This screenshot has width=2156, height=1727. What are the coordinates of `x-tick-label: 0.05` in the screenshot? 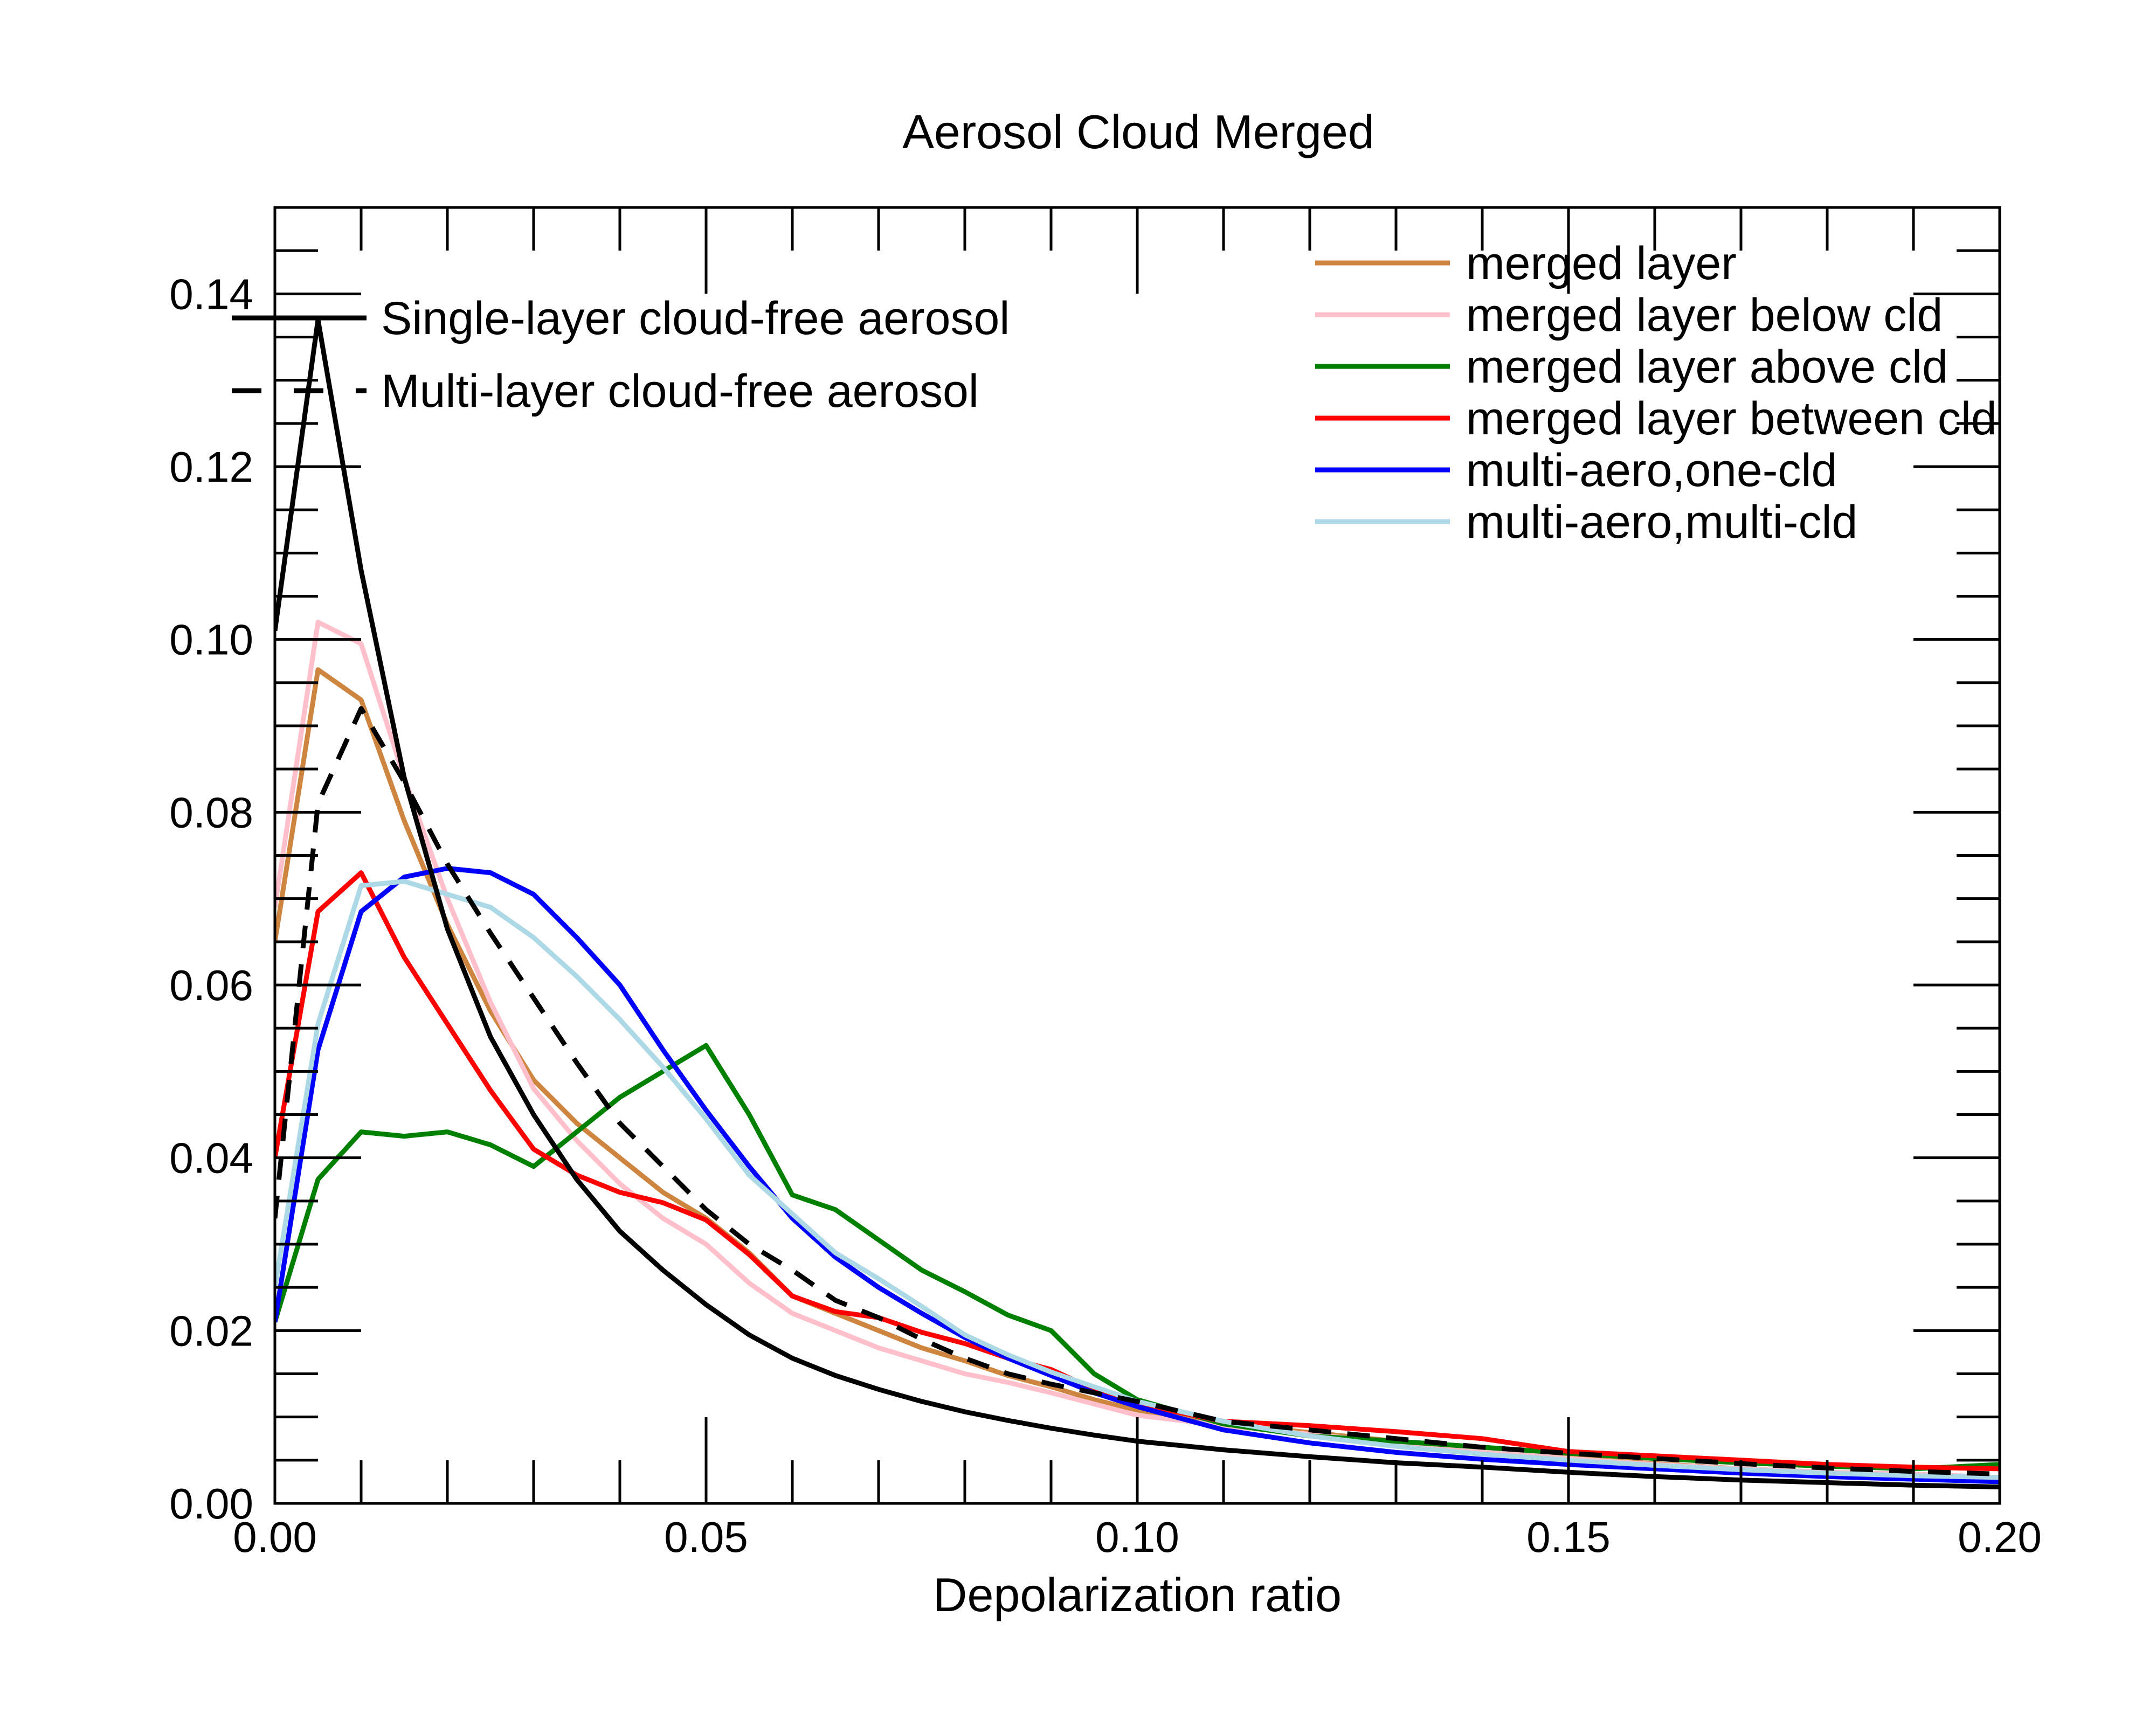 It's located at (706, 1537).